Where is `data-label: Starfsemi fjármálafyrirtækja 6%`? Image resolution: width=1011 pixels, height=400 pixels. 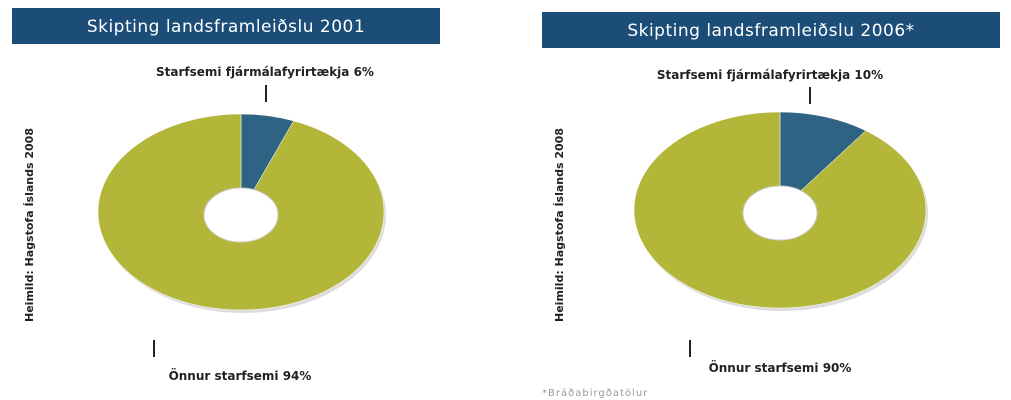 data-label: Starfsemi fjármálafyrirtækja 6% is located at coordinates (265, 72).